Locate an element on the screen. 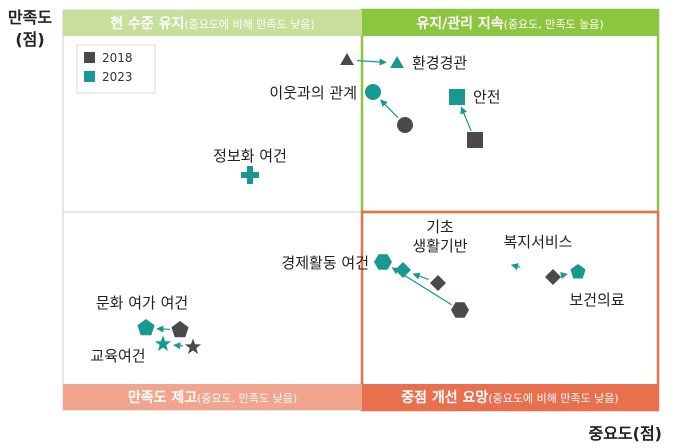 Image resolution: width=680 pixels, height=448 pixels. point-label-line: 정보화 여건 is located at coordinates (250, 156).